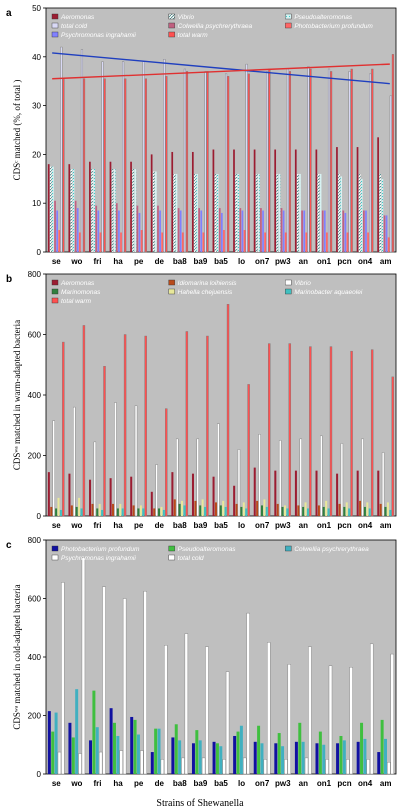 This screenshot has width=401, height=812. What do you see at coordinates (56, 525) in the screenshot?
I see `category-label: se` at bounding box center [56, 525].